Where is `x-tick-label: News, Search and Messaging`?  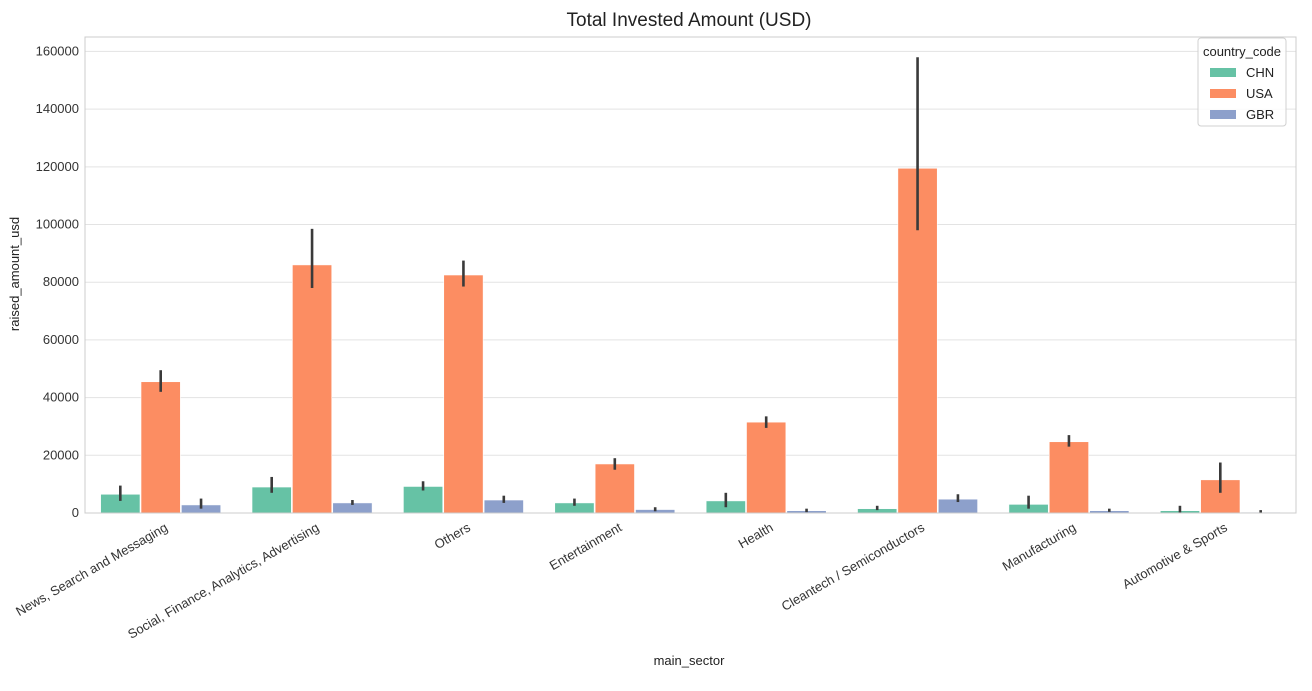 x-tick-label: News, Search and Messaging is located at coordinates (91, 569).